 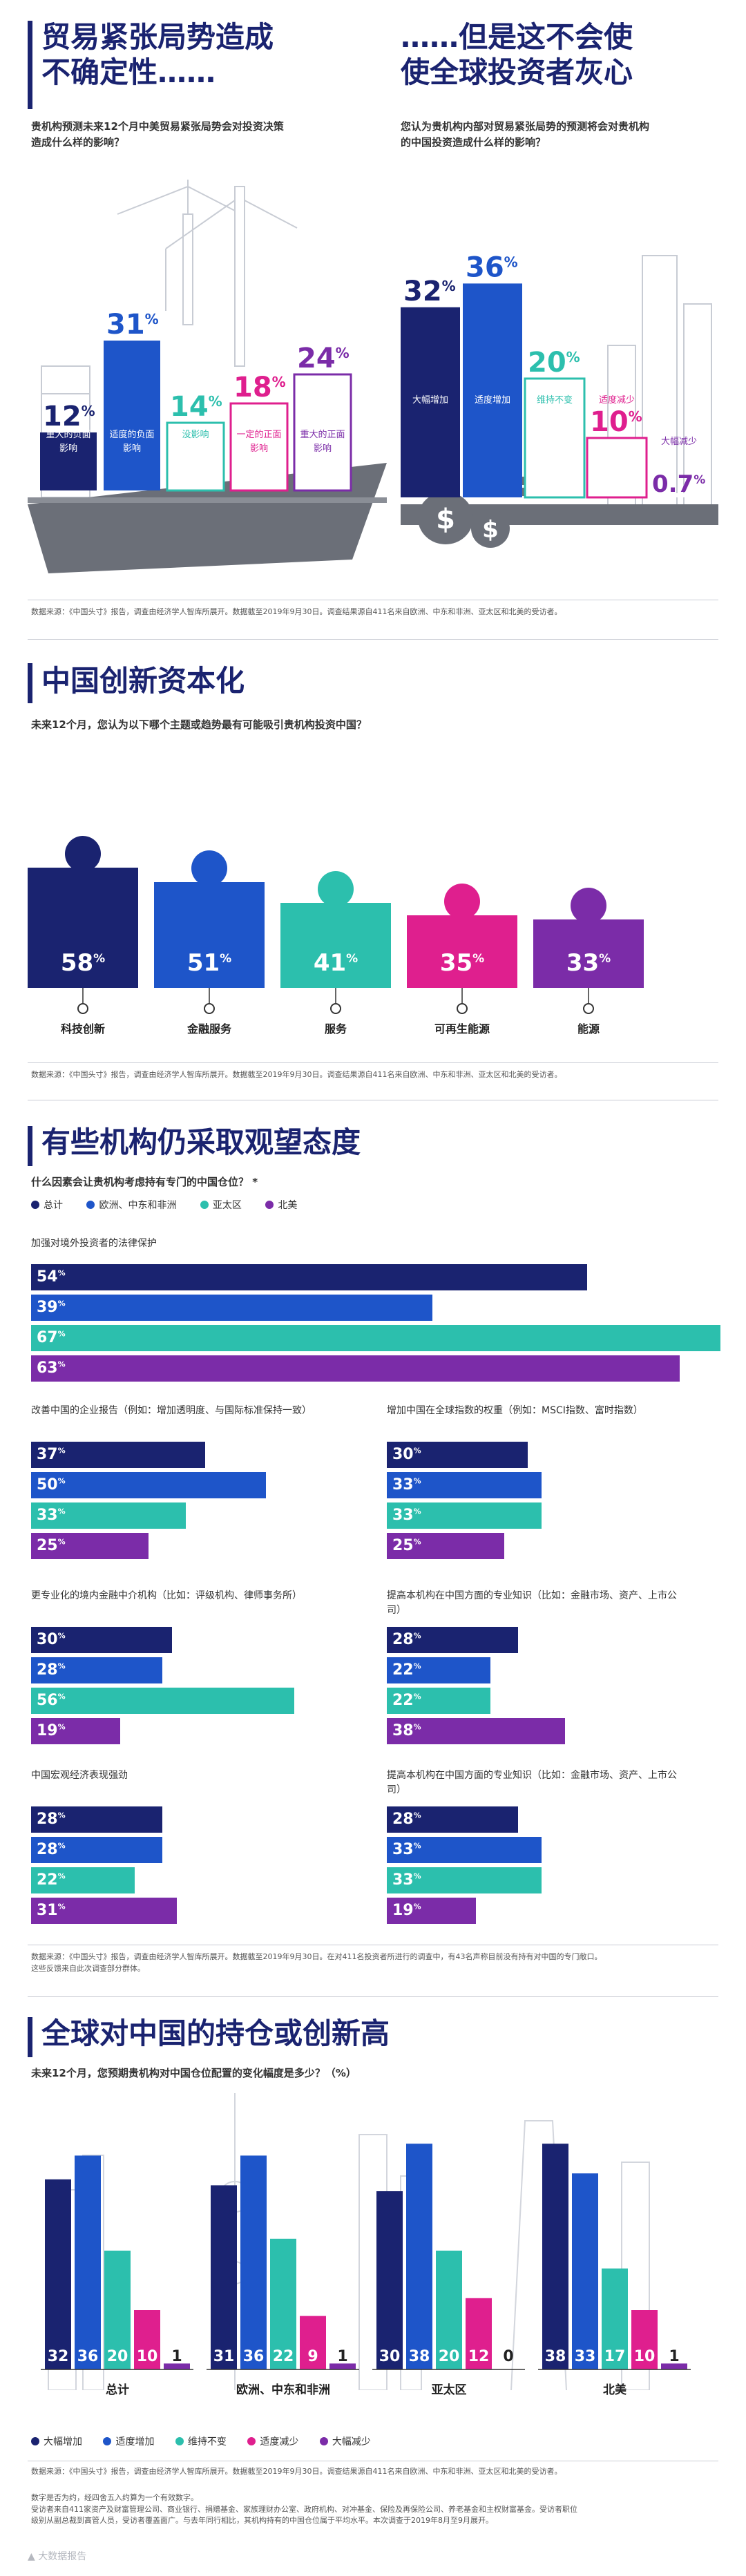 I want to click on data-label: 37%, so click(x=52, y=1454).